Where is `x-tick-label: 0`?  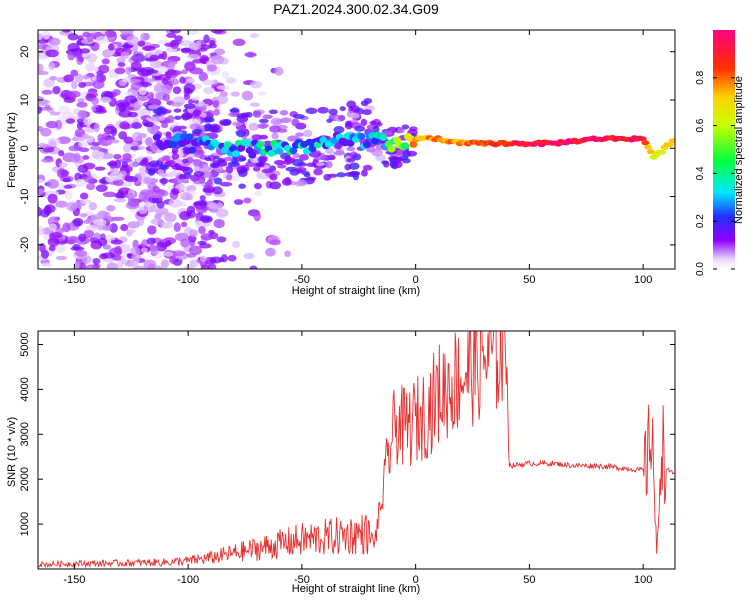 x-tick-label: 0 is located at coordinates (416, 280).